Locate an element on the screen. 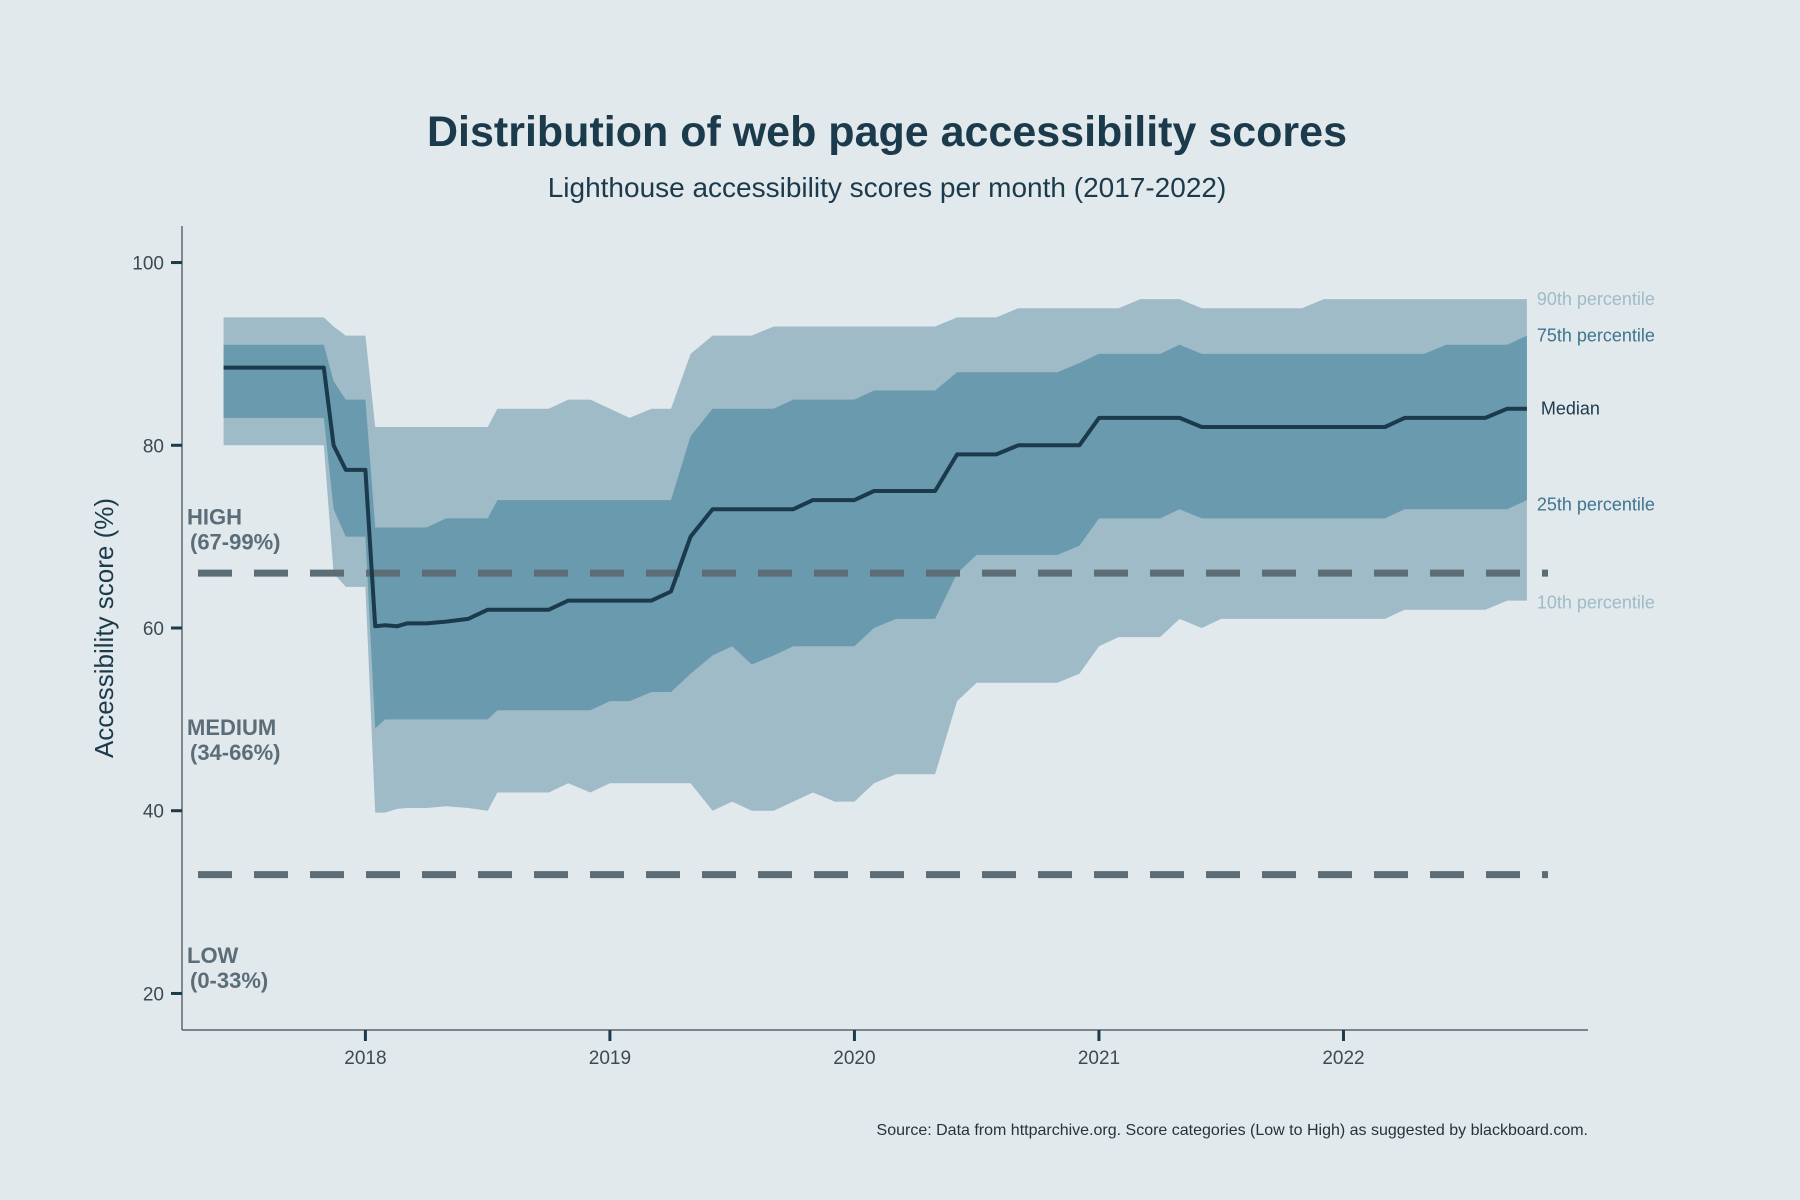 This screenshot has height=1200, width=1800. series-label-median: Median is located at coordinates (1570, 409).